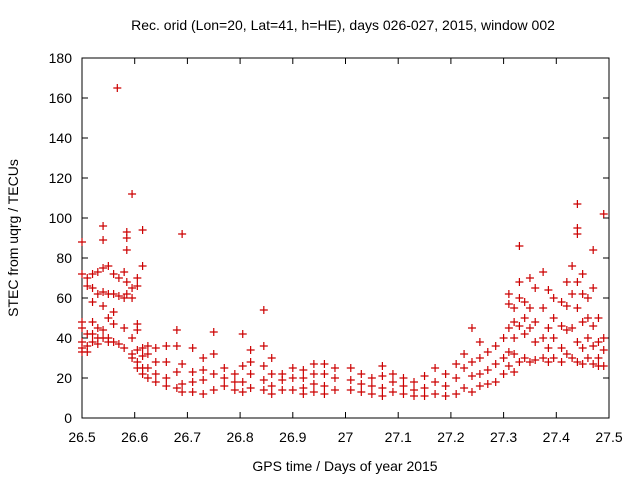 The image size is (640, 480). What do you see at coordinates (556, 437) in the screenshot?
I see `x-tick-label: 27.4` at bounding box center [556, 437].